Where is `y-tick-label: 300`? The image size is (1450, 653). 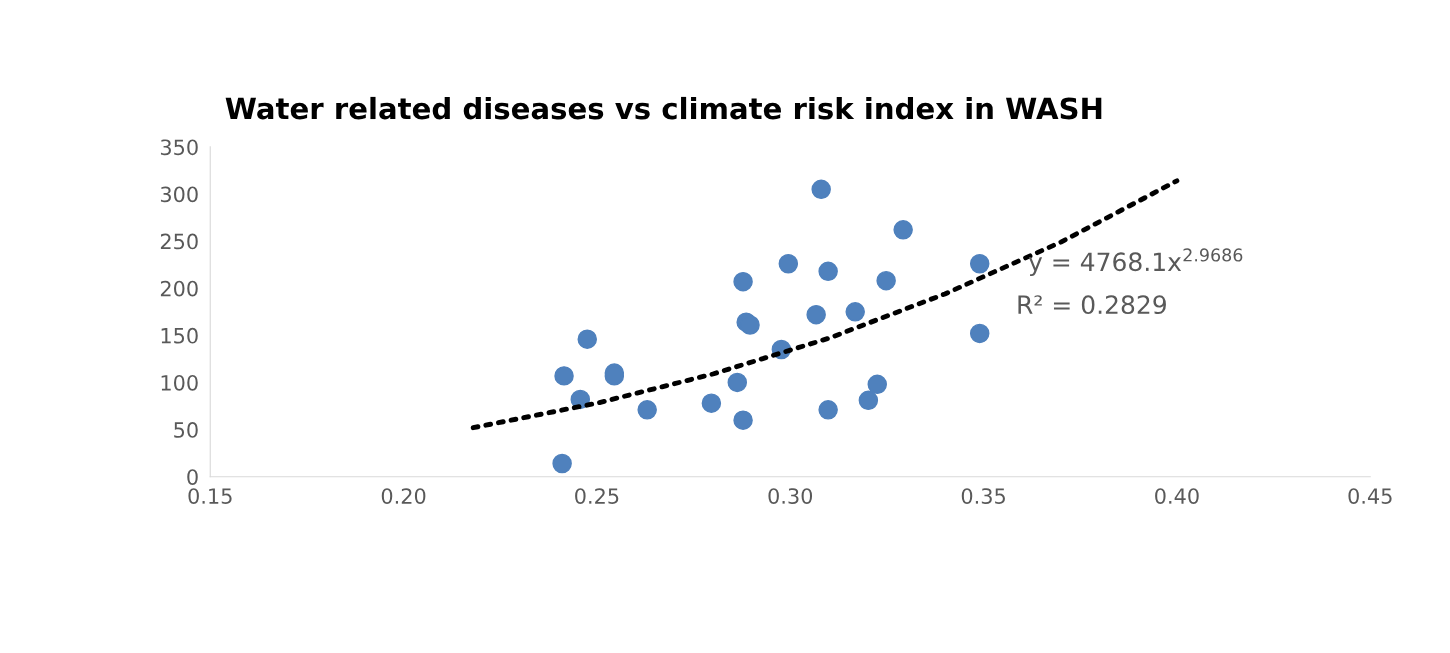
y-tick-label: 300 is located at coordinates (179, 194).